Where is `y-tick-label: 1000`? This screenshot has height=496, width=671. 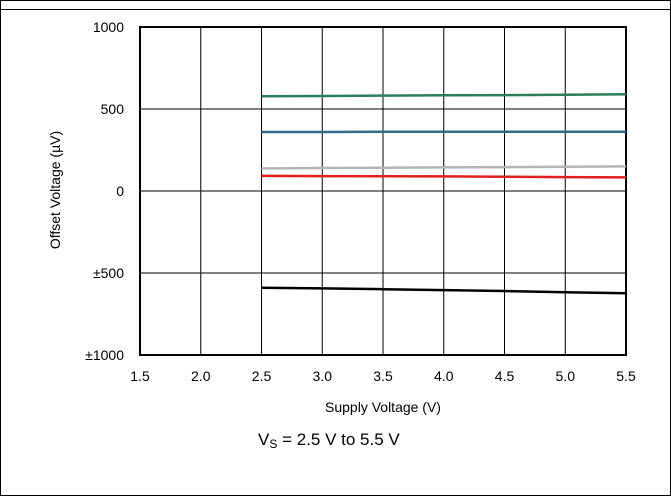 y-tick-label: 1000 is located at coordinates (108, 27).